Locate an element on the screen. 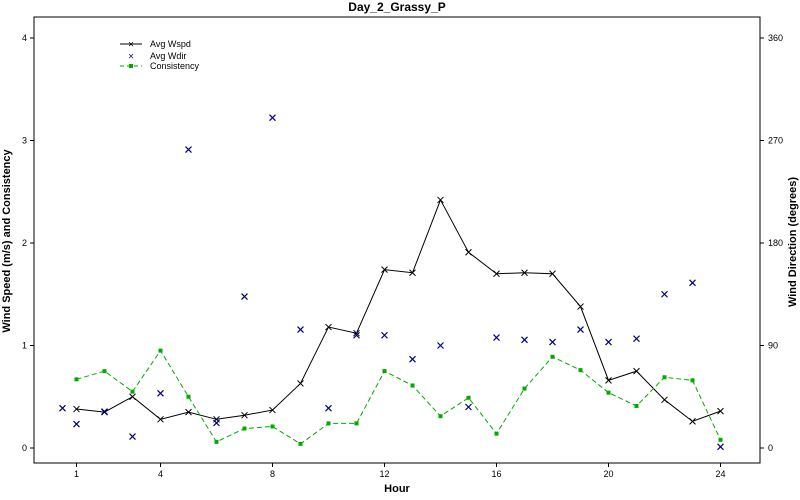 The width and height of the screenshot is (800, 500). legend-label-wspd: Avg Wspd is located at coordinates (170, 44).